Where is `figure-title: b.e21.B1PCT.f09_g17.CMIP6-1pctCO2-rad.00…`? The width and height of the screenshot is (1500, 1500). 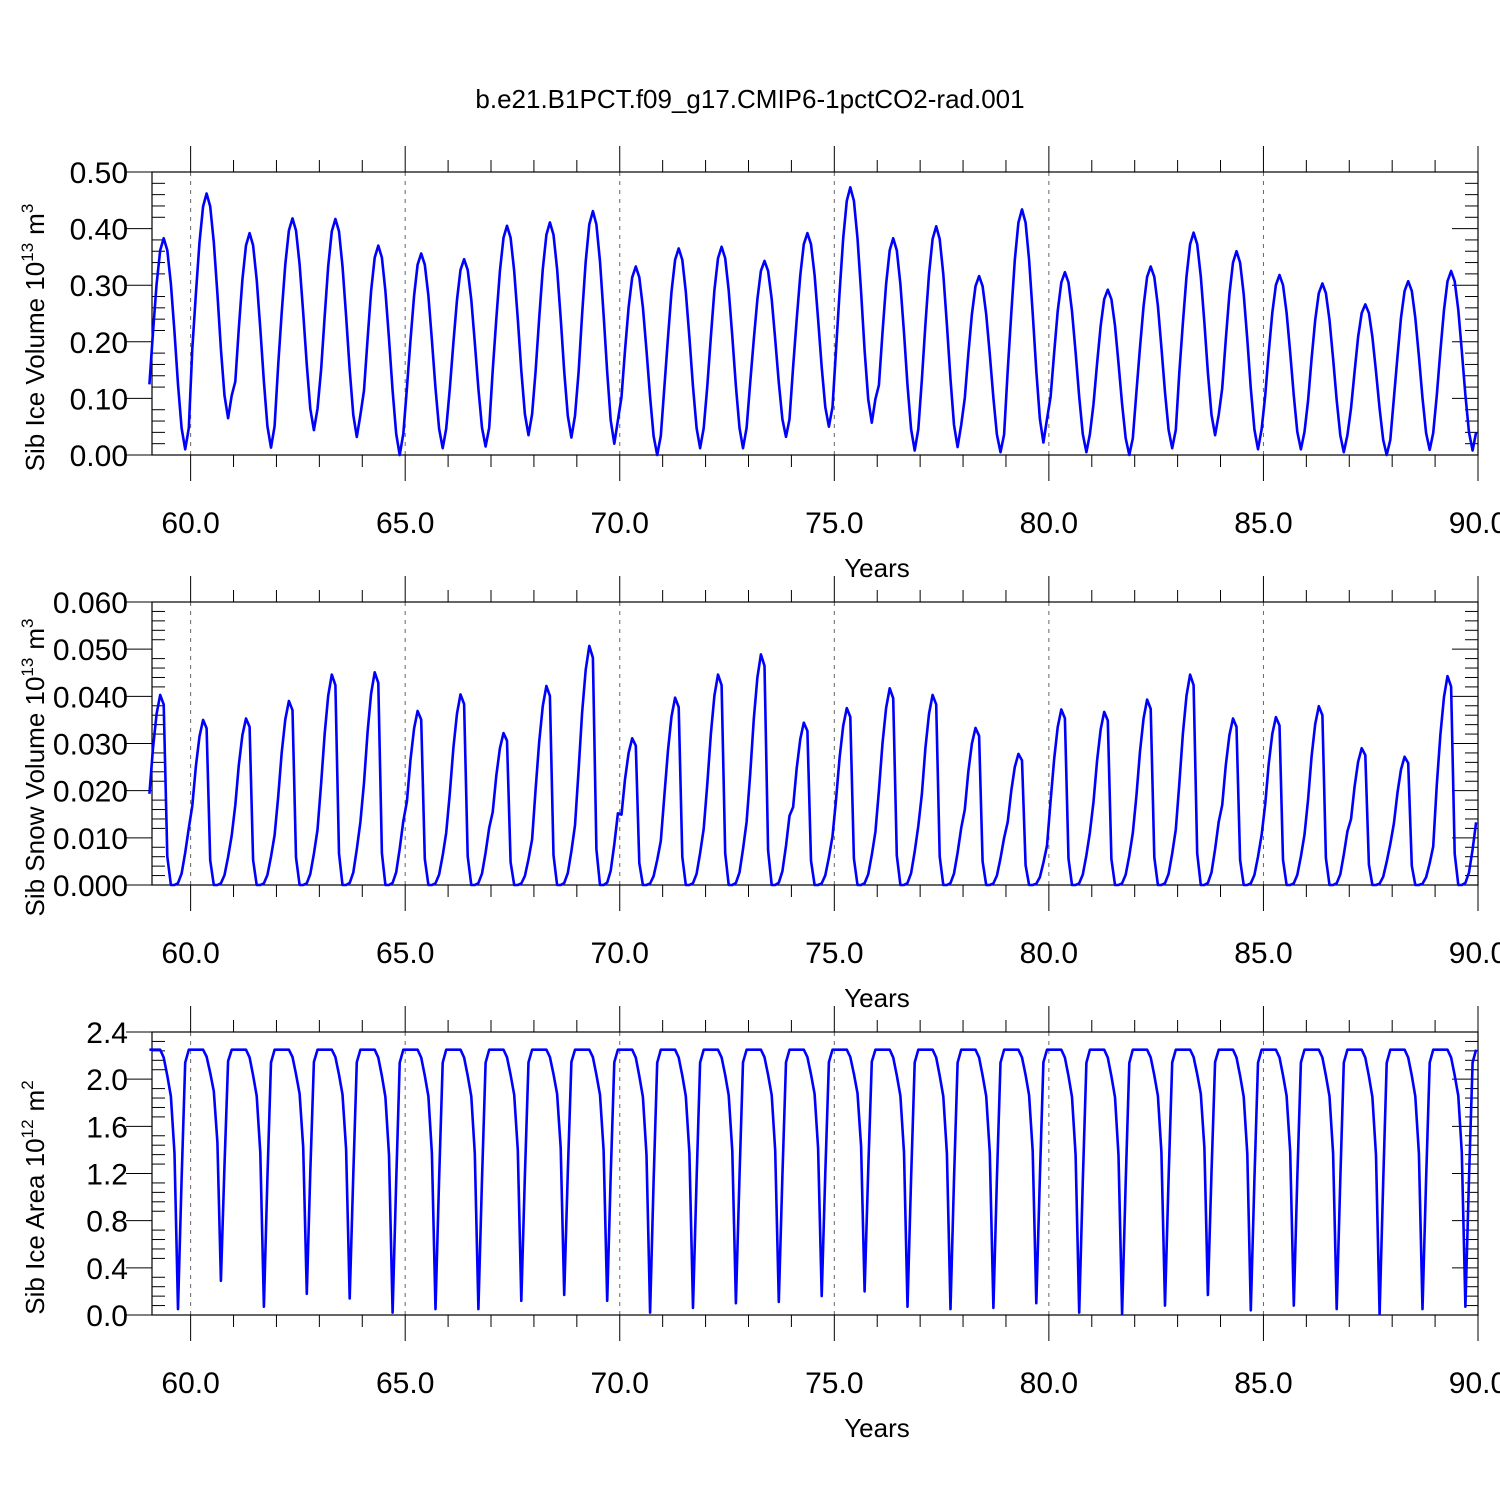 figure-title: b.e21.B1PCT.f09_g17.CMIP6-1pctCO2-rad.00… is located at coordinates (749, 99).